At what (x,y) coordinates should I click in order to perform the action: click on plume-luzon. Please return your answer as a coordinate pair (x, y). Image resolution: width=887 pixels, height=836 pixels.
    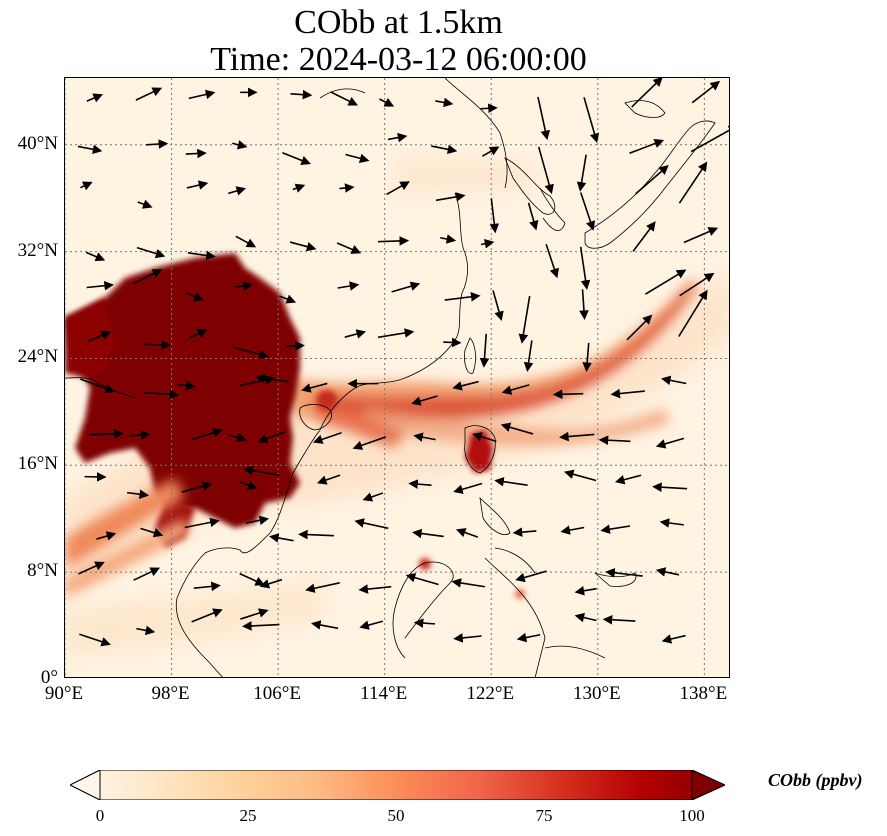
    Looking at the image, I should click on (421, 494).